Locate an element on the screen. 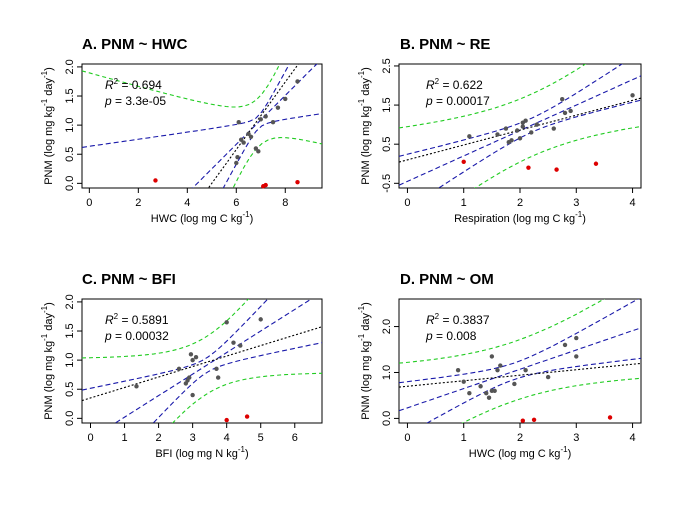 The height and width of the screenshot is (505, 675). panel-a-xtick-label: 2 is located at coordinates (138, 203).